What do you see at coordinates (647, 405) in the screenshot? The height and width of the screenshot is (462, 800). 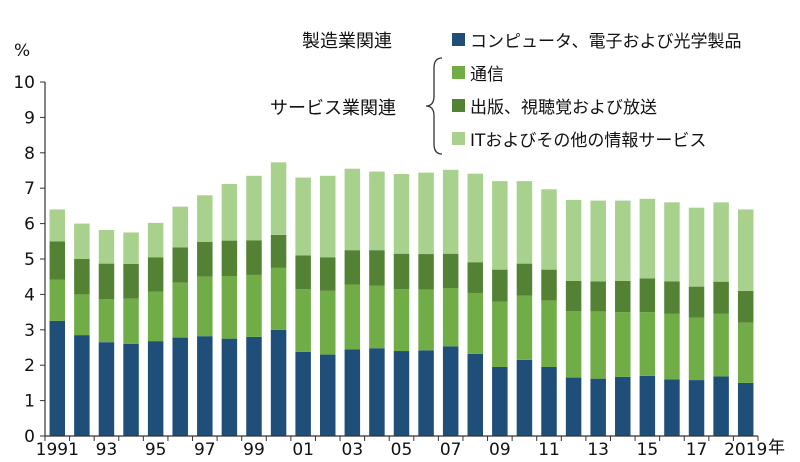 I see `bar-computers-2015` at bounding box center [647, 405].